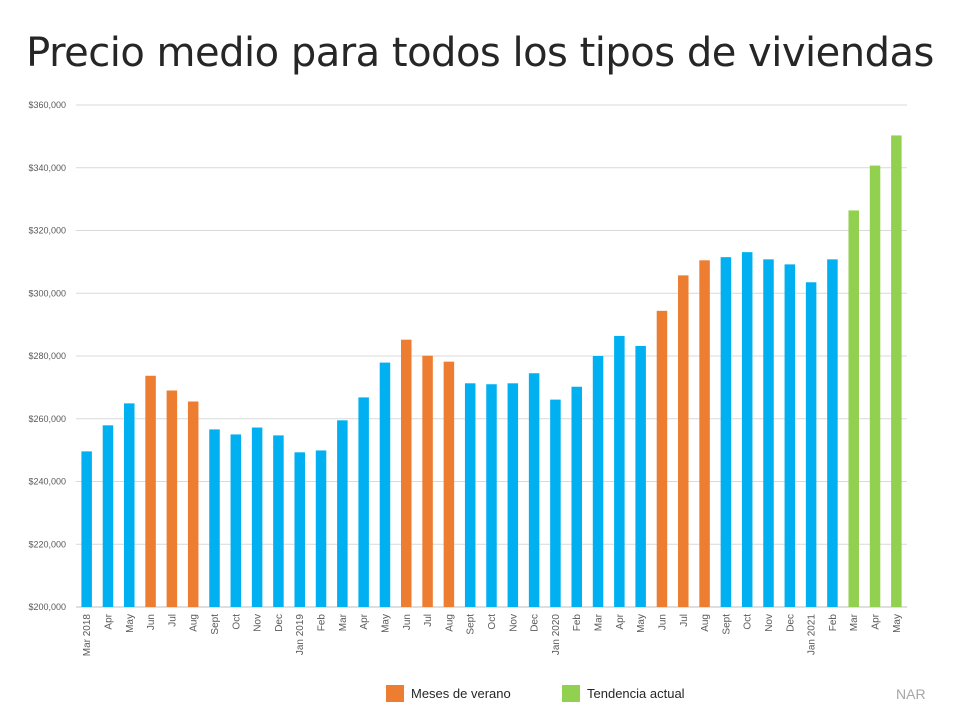  I want to click on y-tick-label: $320,000, so click(47, 231).